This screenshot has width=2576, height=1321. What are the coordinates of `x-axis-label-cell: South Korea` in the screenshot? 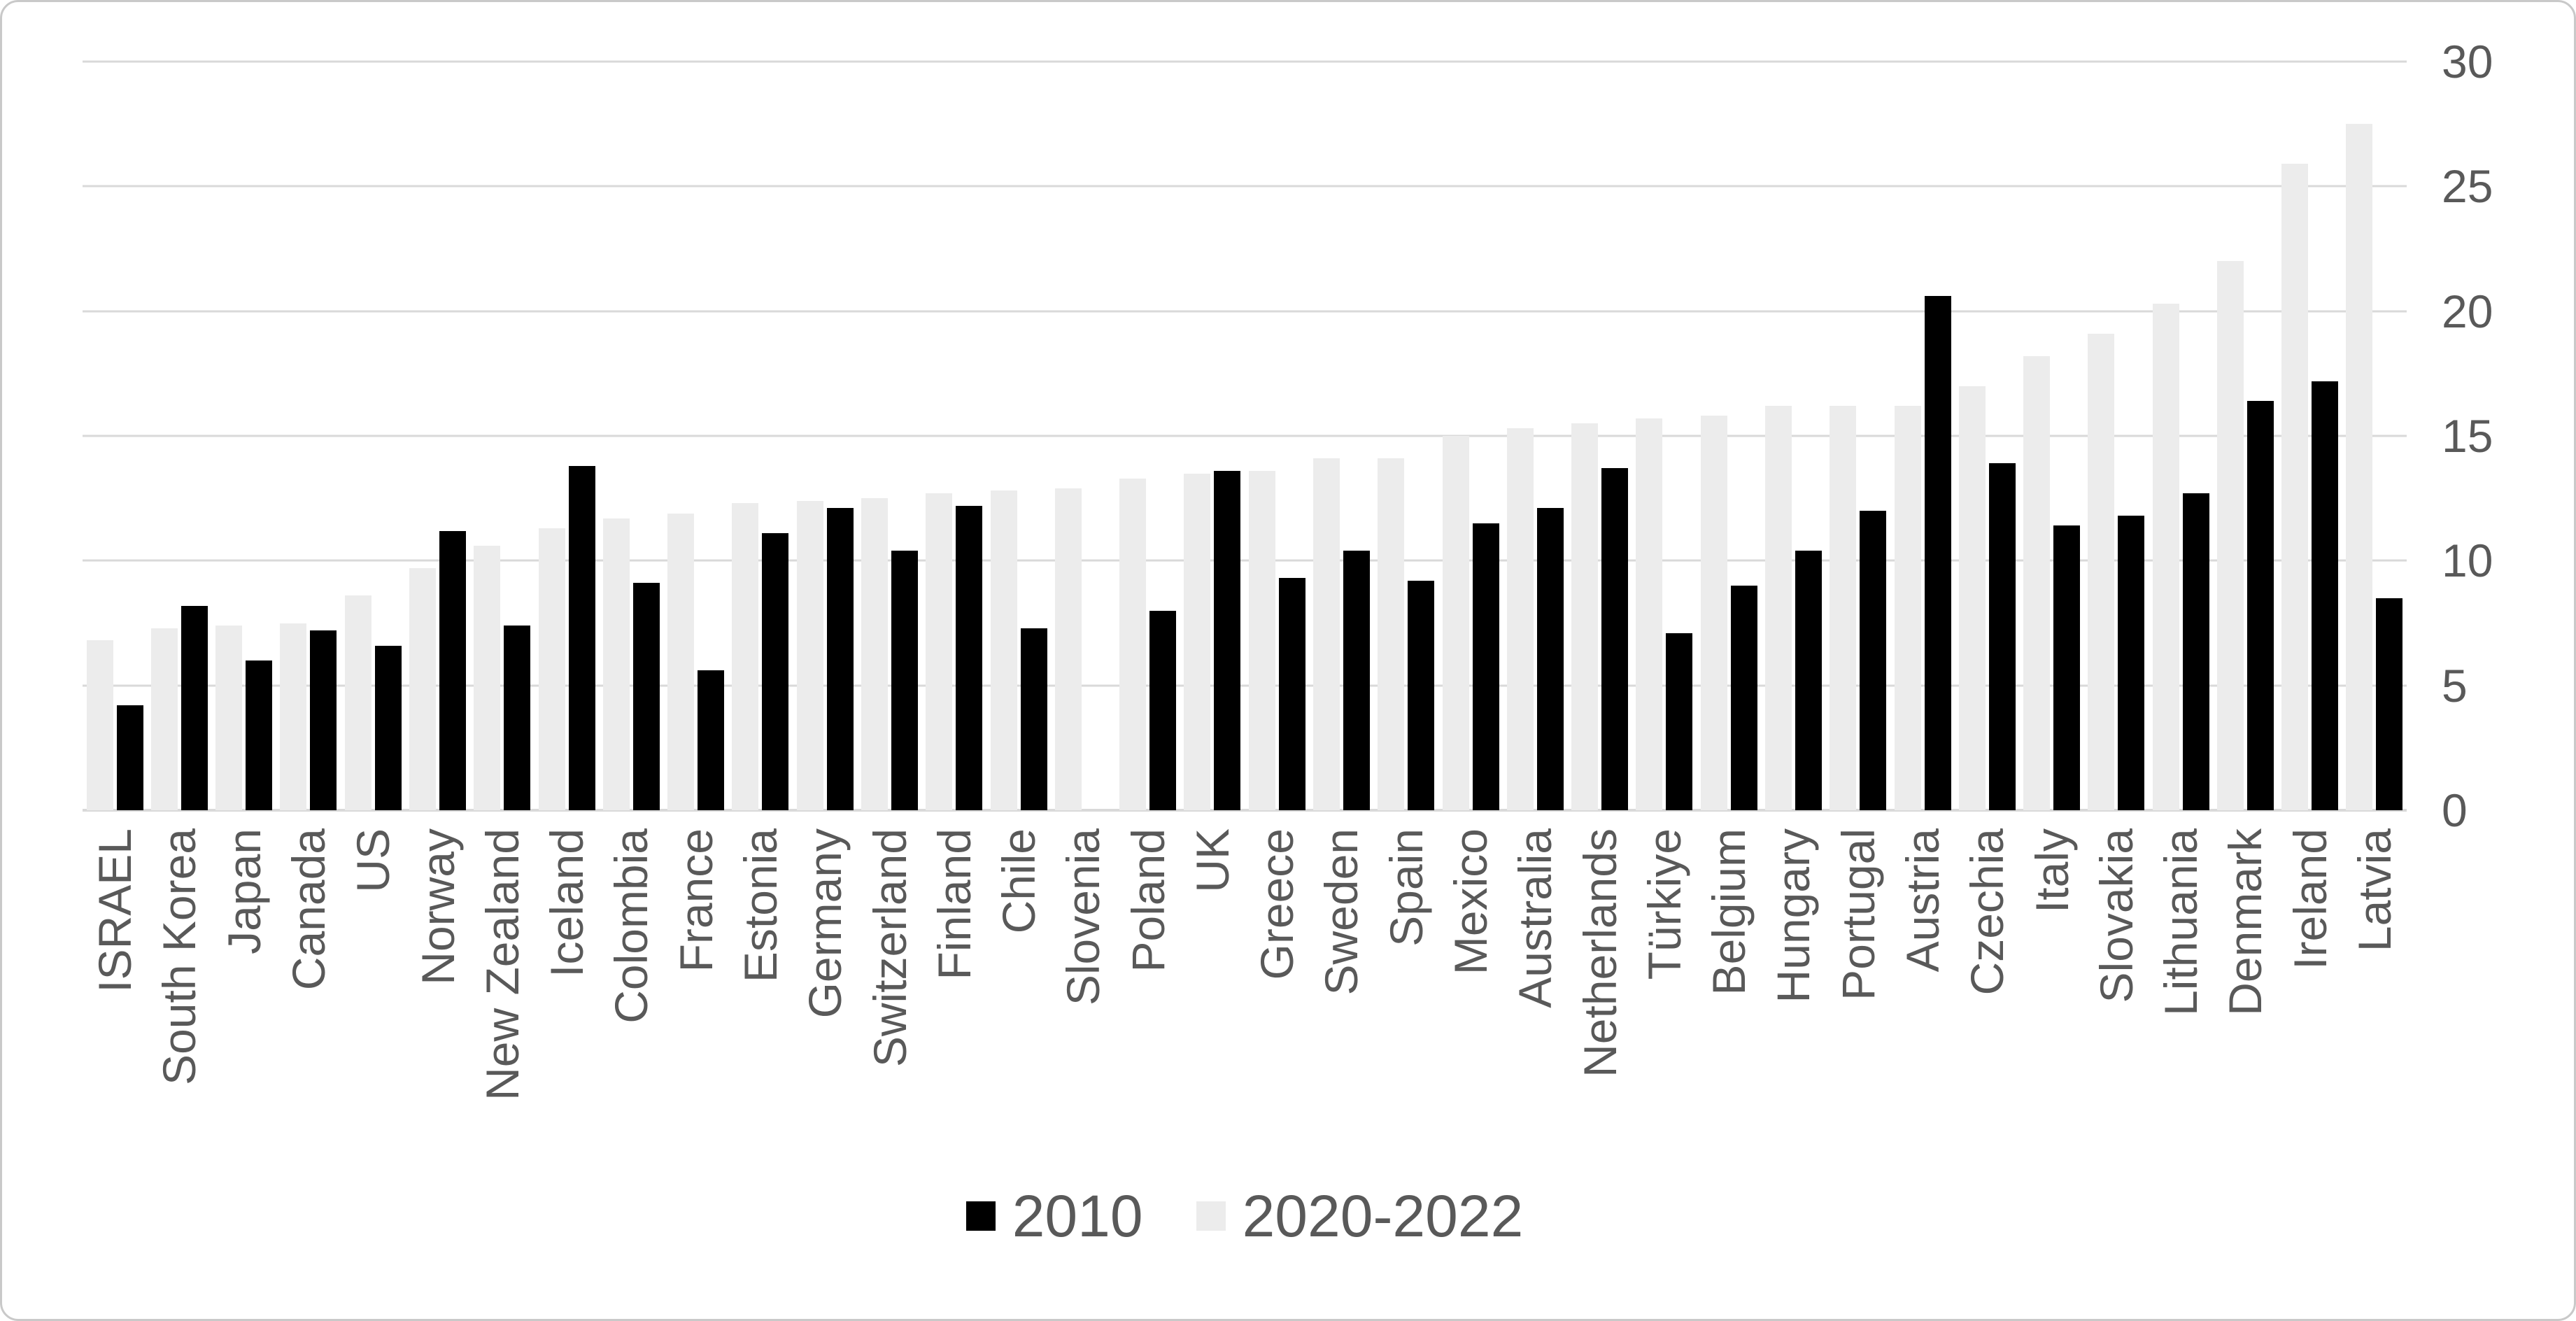 It's located at (179, 1003).